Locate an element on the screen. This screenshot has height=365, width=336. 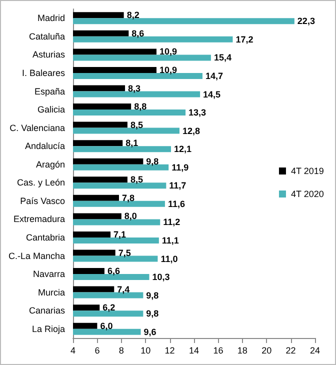
y-tick-label: Cataluña is located at coordinates (46, 36).